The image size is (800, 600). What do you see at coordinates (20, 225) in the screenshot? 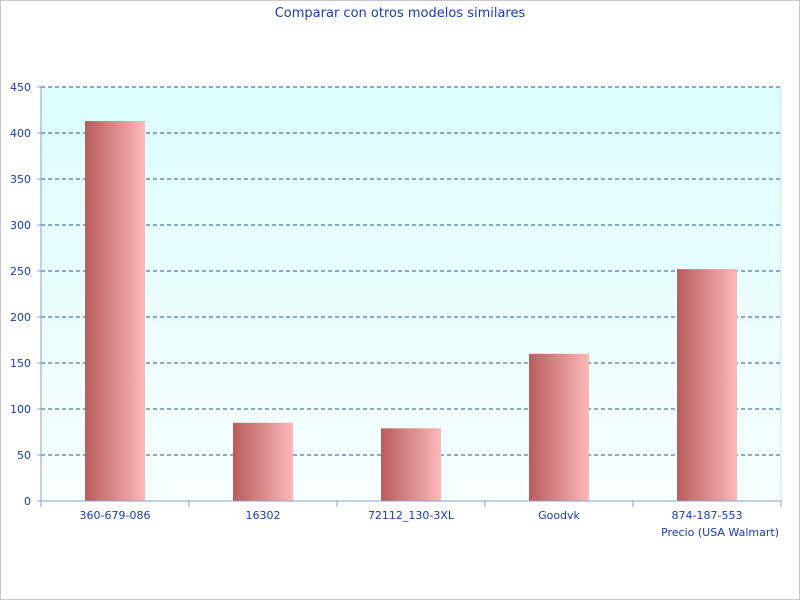
I see `y-tick-label: 300` at bounding box center [20, 225].